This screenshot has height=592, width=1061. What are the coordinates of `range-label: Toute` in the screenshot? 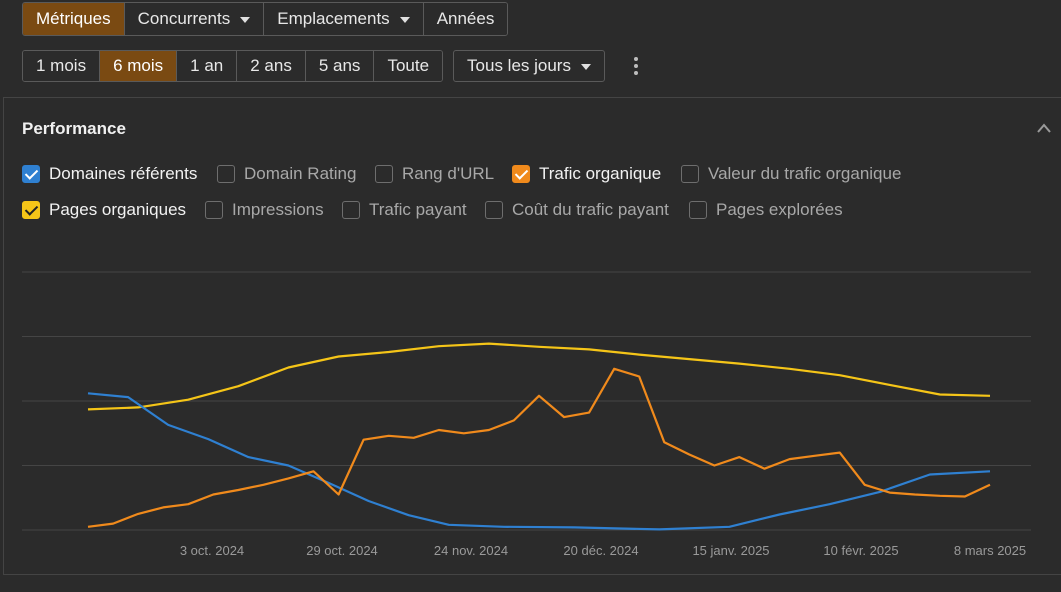 It's located at (408, 65).